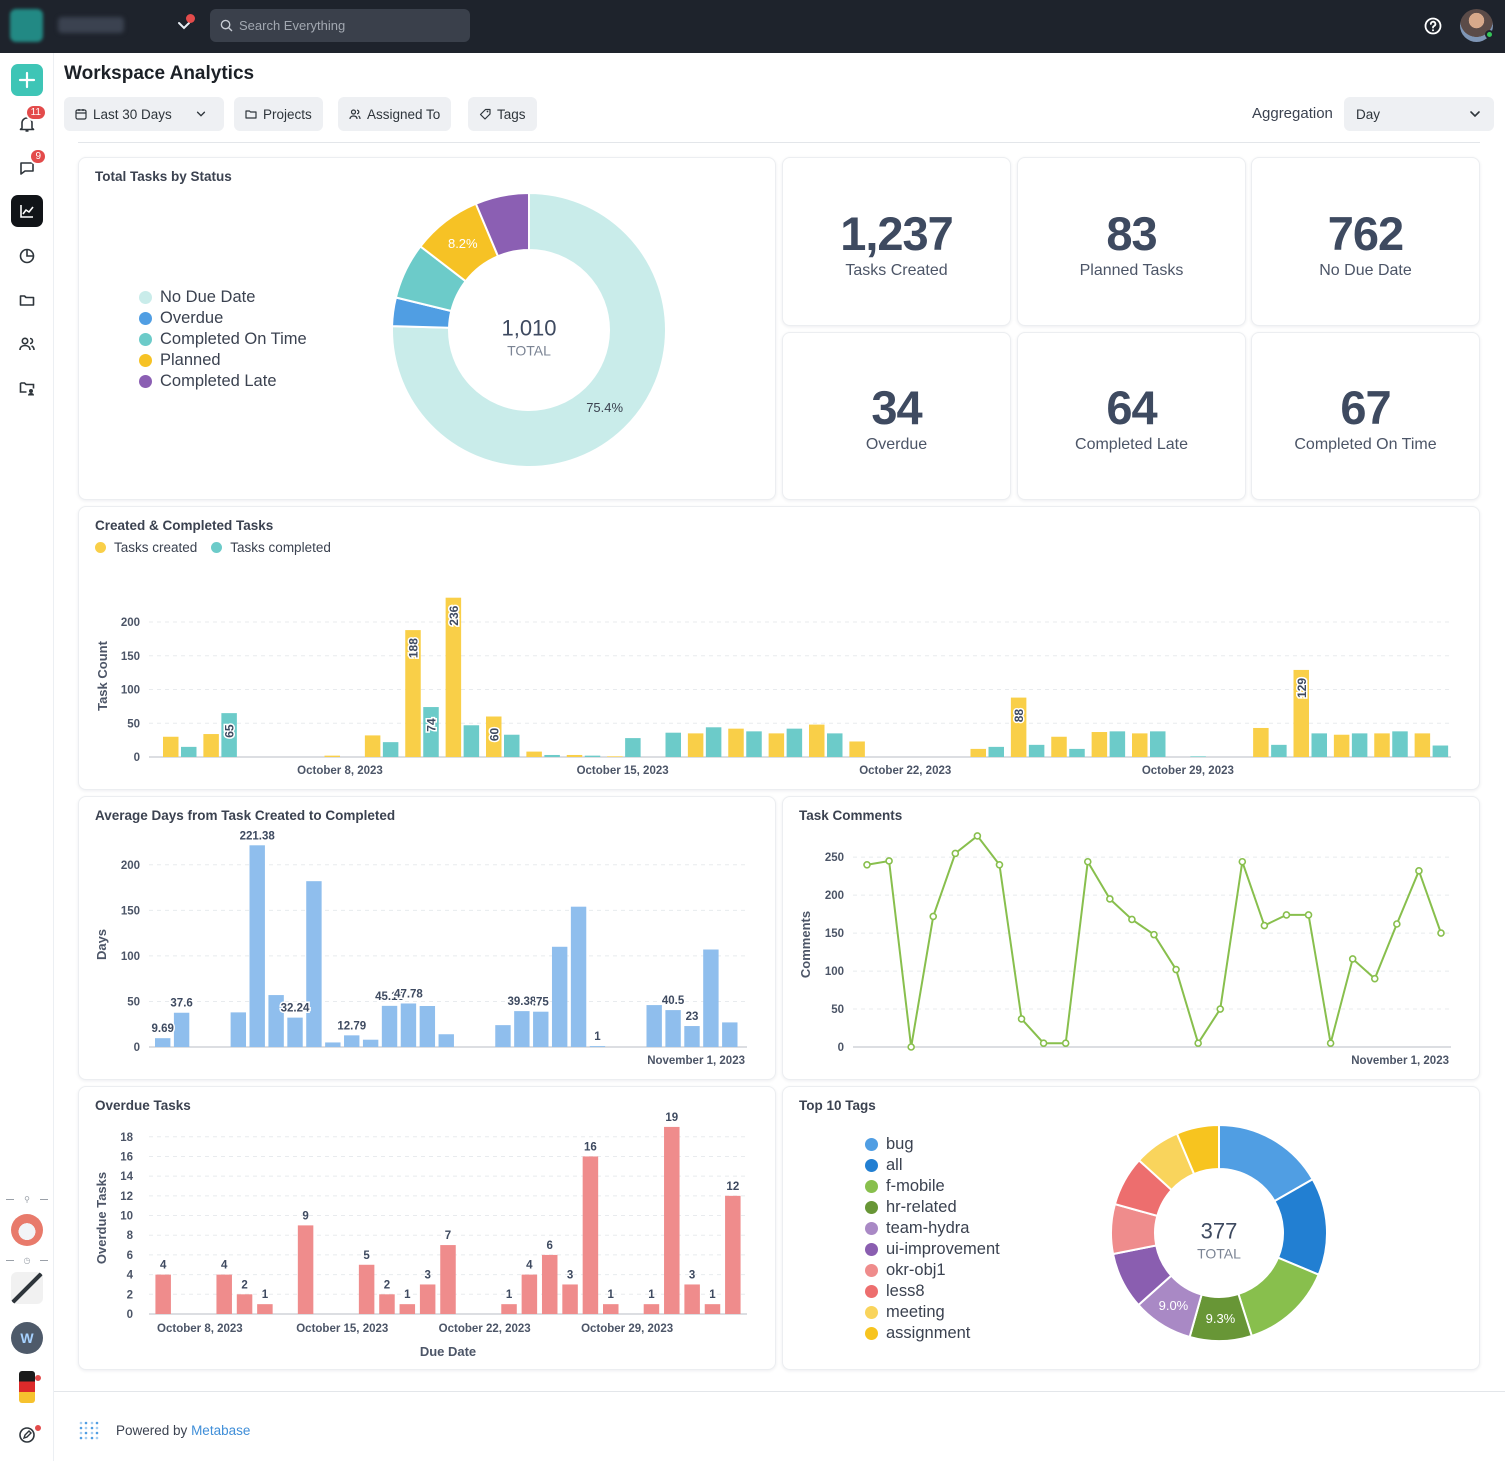  I want to click on chevron-down-icon, so click(184, 25).